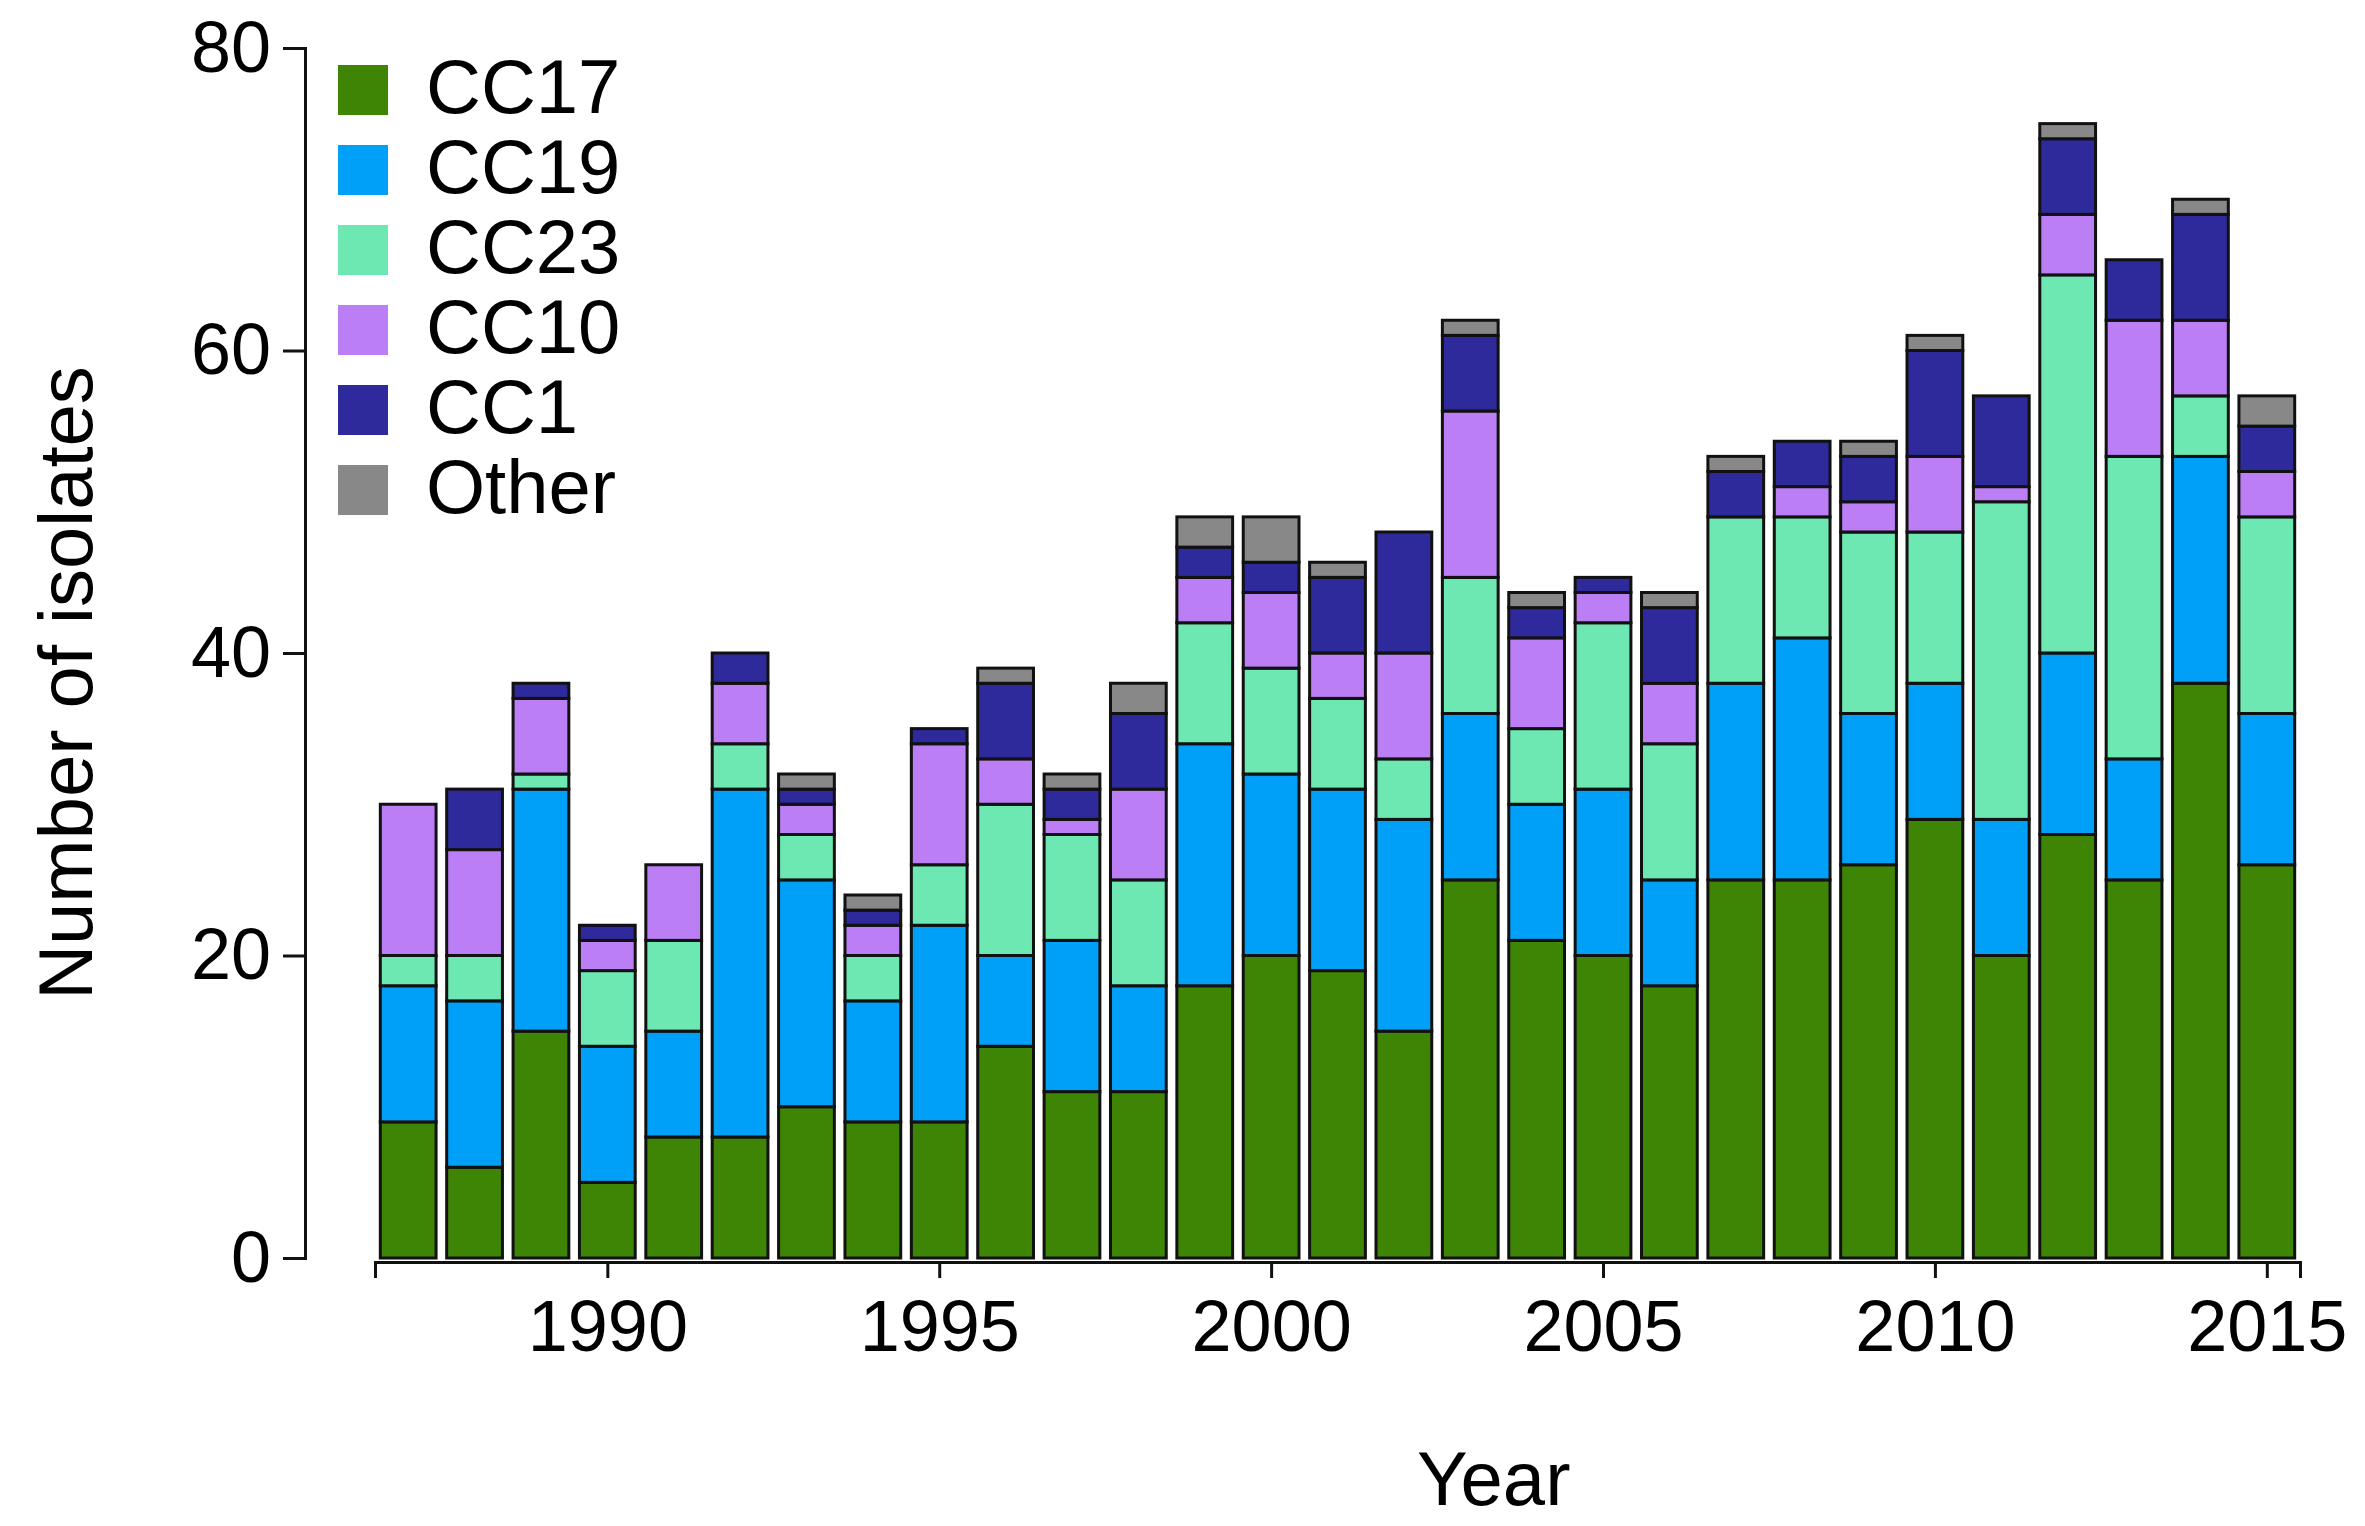 This screenshot has height=1526, width=2365. What do you see at coordinates (230, 651) in the screenshot?
I see `y-tick-label: 40` at bounding box center [230, 651].